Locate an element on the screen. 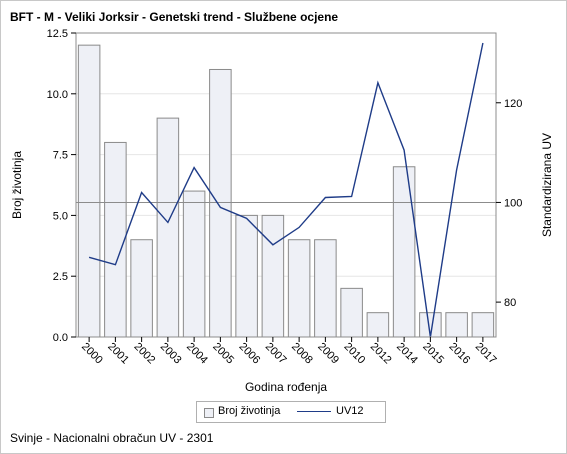 Image resolution: width=567 pixels, height=454 pixels. y-tick-label: 12.5 is located at coordinates (57, 34).